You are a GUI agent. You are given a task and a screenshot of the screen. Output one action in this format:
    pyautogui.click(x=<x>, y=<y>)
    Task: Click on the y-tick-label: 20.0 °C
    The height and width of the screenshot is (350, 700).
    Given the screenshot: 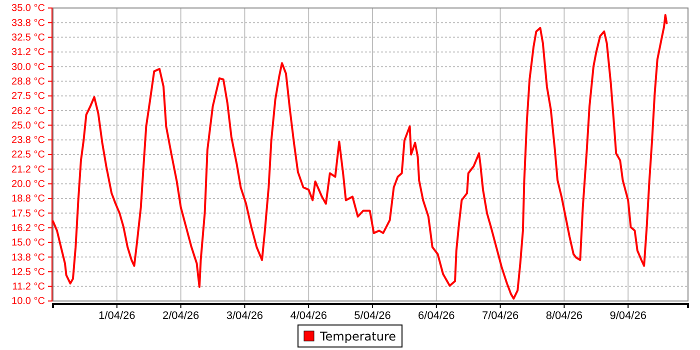 What is the action you would take?
    pyautogui.click(x=28, y=184)
    